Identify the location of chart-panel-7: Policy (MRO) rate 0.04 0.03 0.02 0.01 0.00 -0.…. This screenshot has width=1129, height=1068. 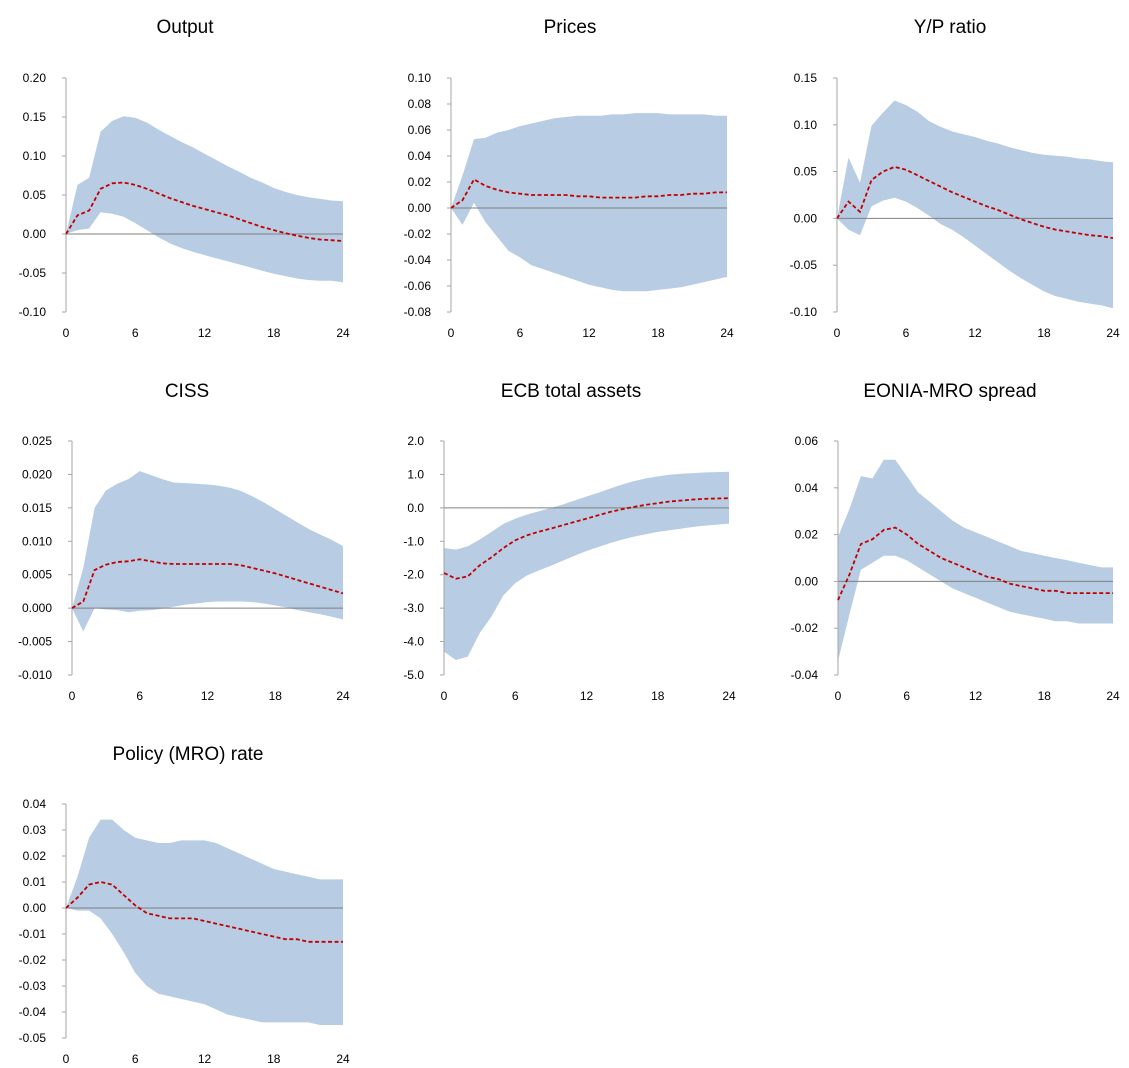
(184, 905).